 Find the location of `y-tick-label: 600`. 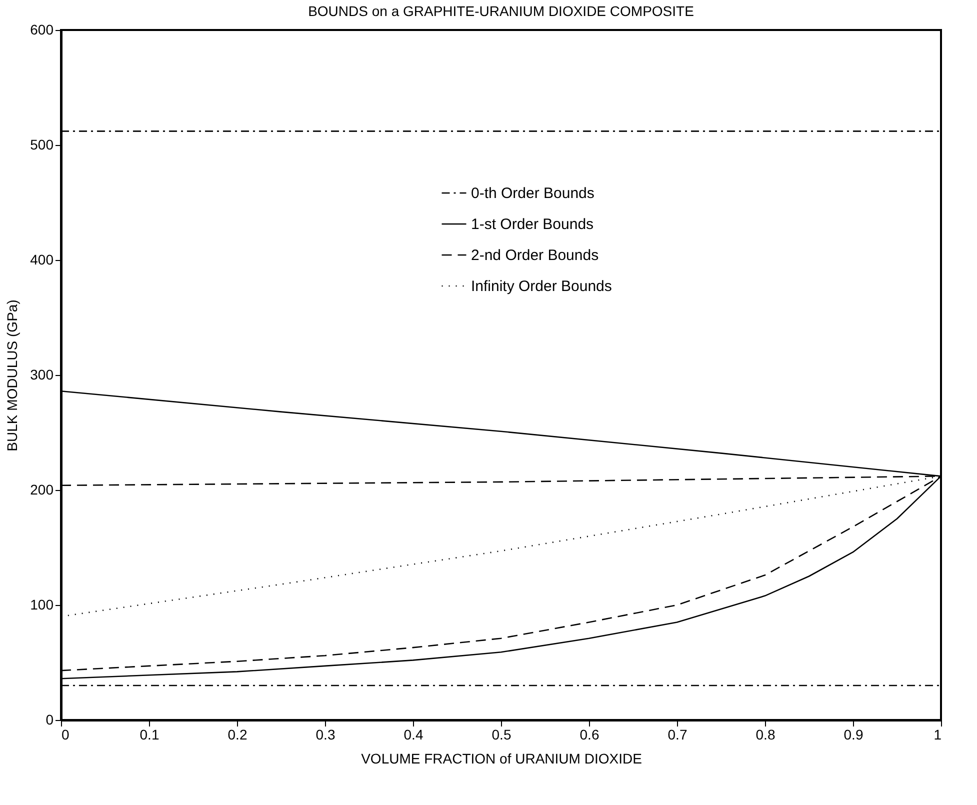

y-tick-label: 600 is located at coordinates (42, 30).